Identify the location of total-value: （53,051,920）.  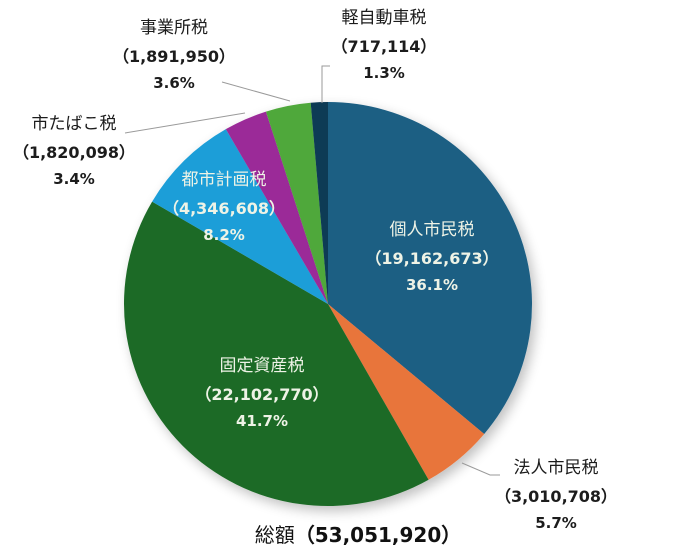
(378, 535).